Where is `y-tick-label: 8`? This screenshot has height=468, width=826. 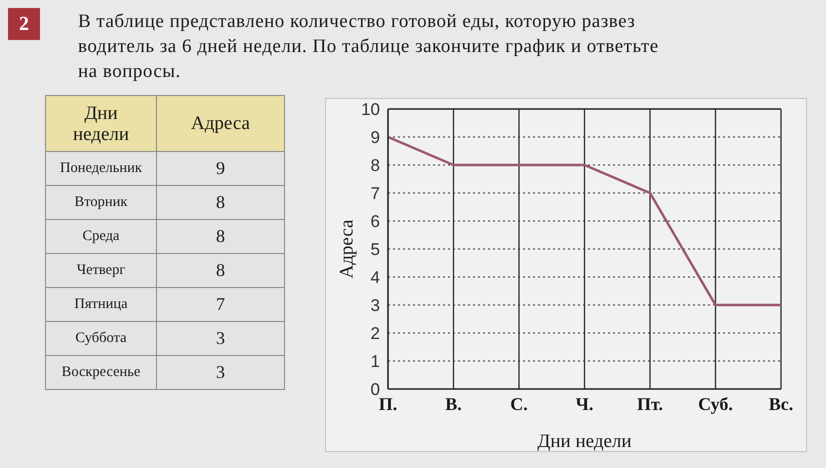
y-tick-label: 8 is located at coordinates (375, 166).